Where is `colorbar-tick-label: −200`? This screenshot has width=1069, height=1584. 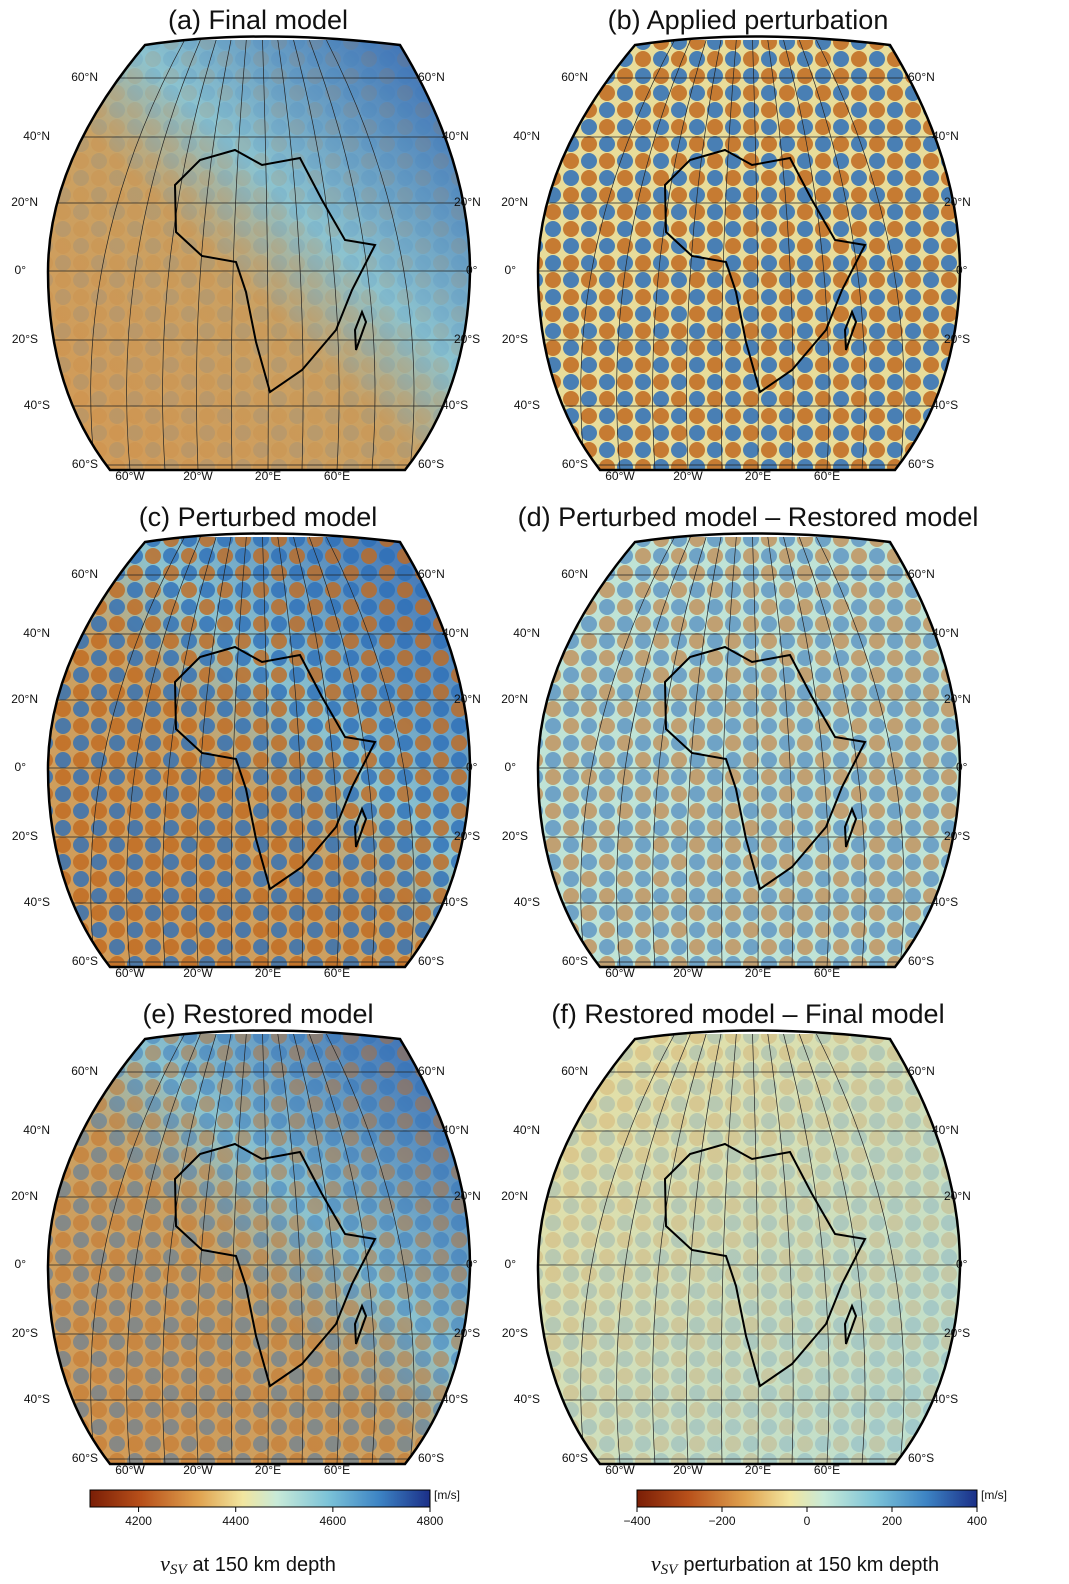
colorbar-tick-label: −200 is located at coordinates (721, 1521).